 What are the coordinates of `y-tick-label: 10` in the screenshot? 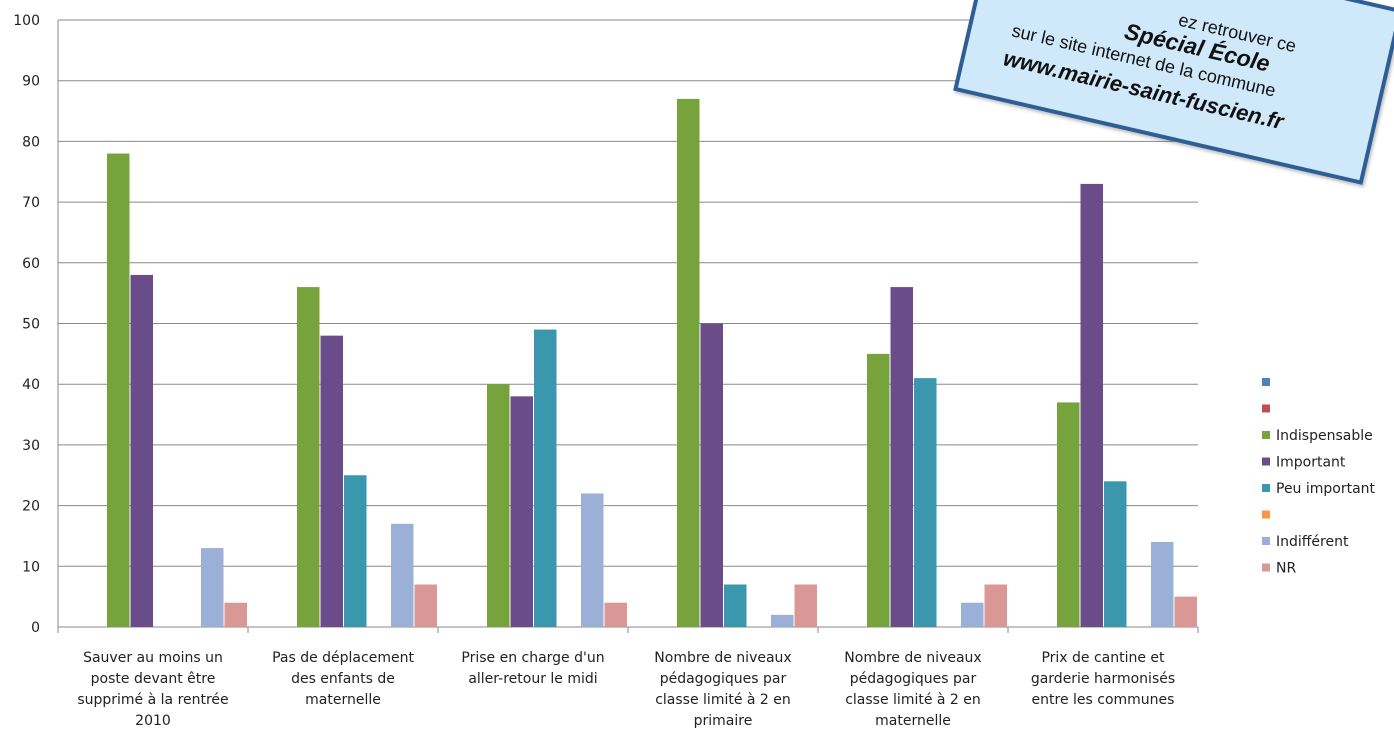 It's located at (31, 567).